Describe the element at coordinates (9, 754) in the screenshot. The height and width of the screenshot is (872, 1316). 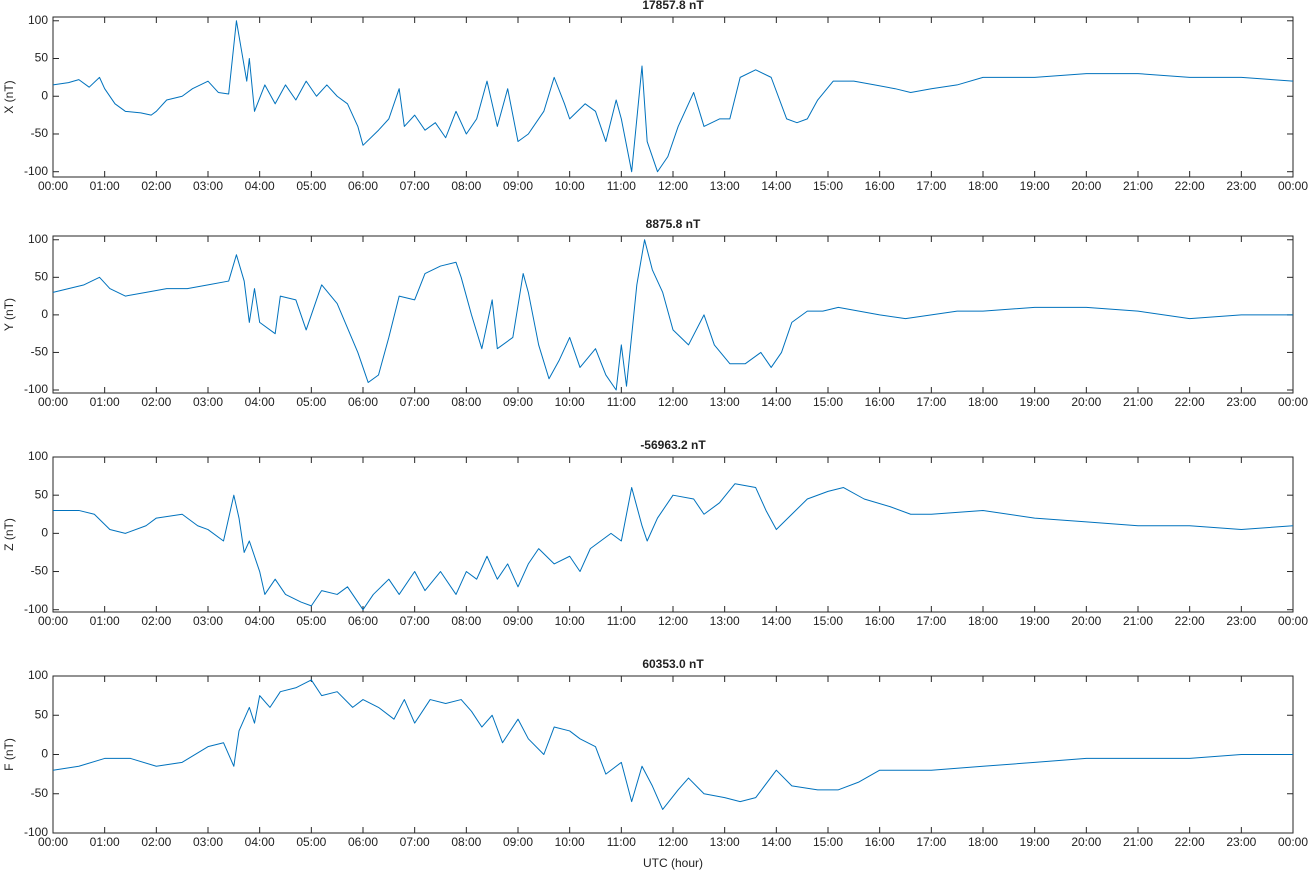
I see `y-axis-label: F (nT)` at that location.